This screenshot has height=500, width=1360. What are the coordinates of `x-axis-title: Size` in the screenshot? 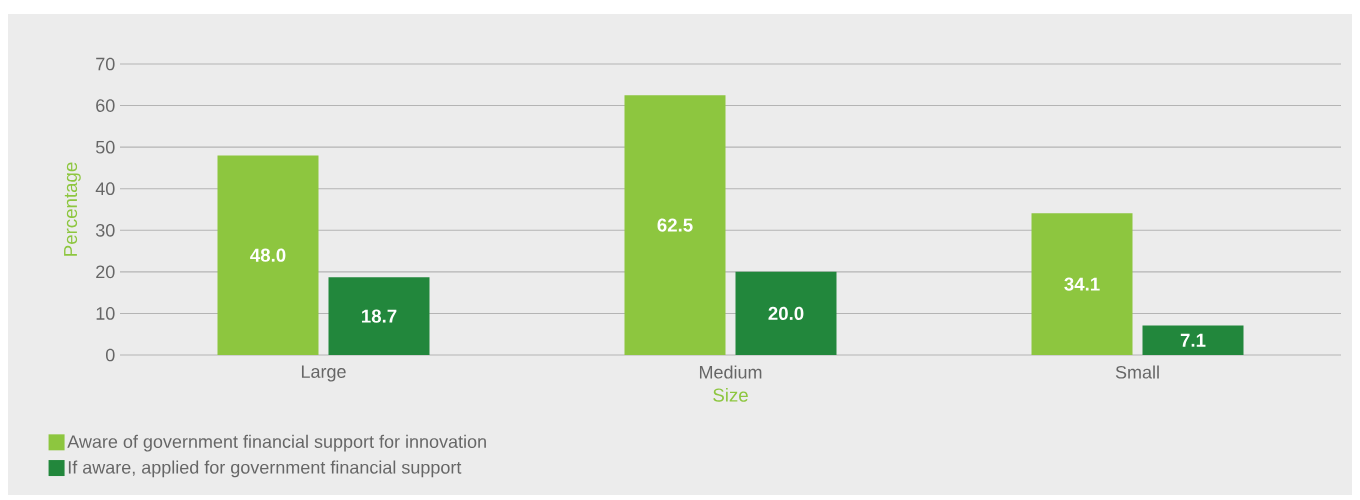 It's located at (730, 395).